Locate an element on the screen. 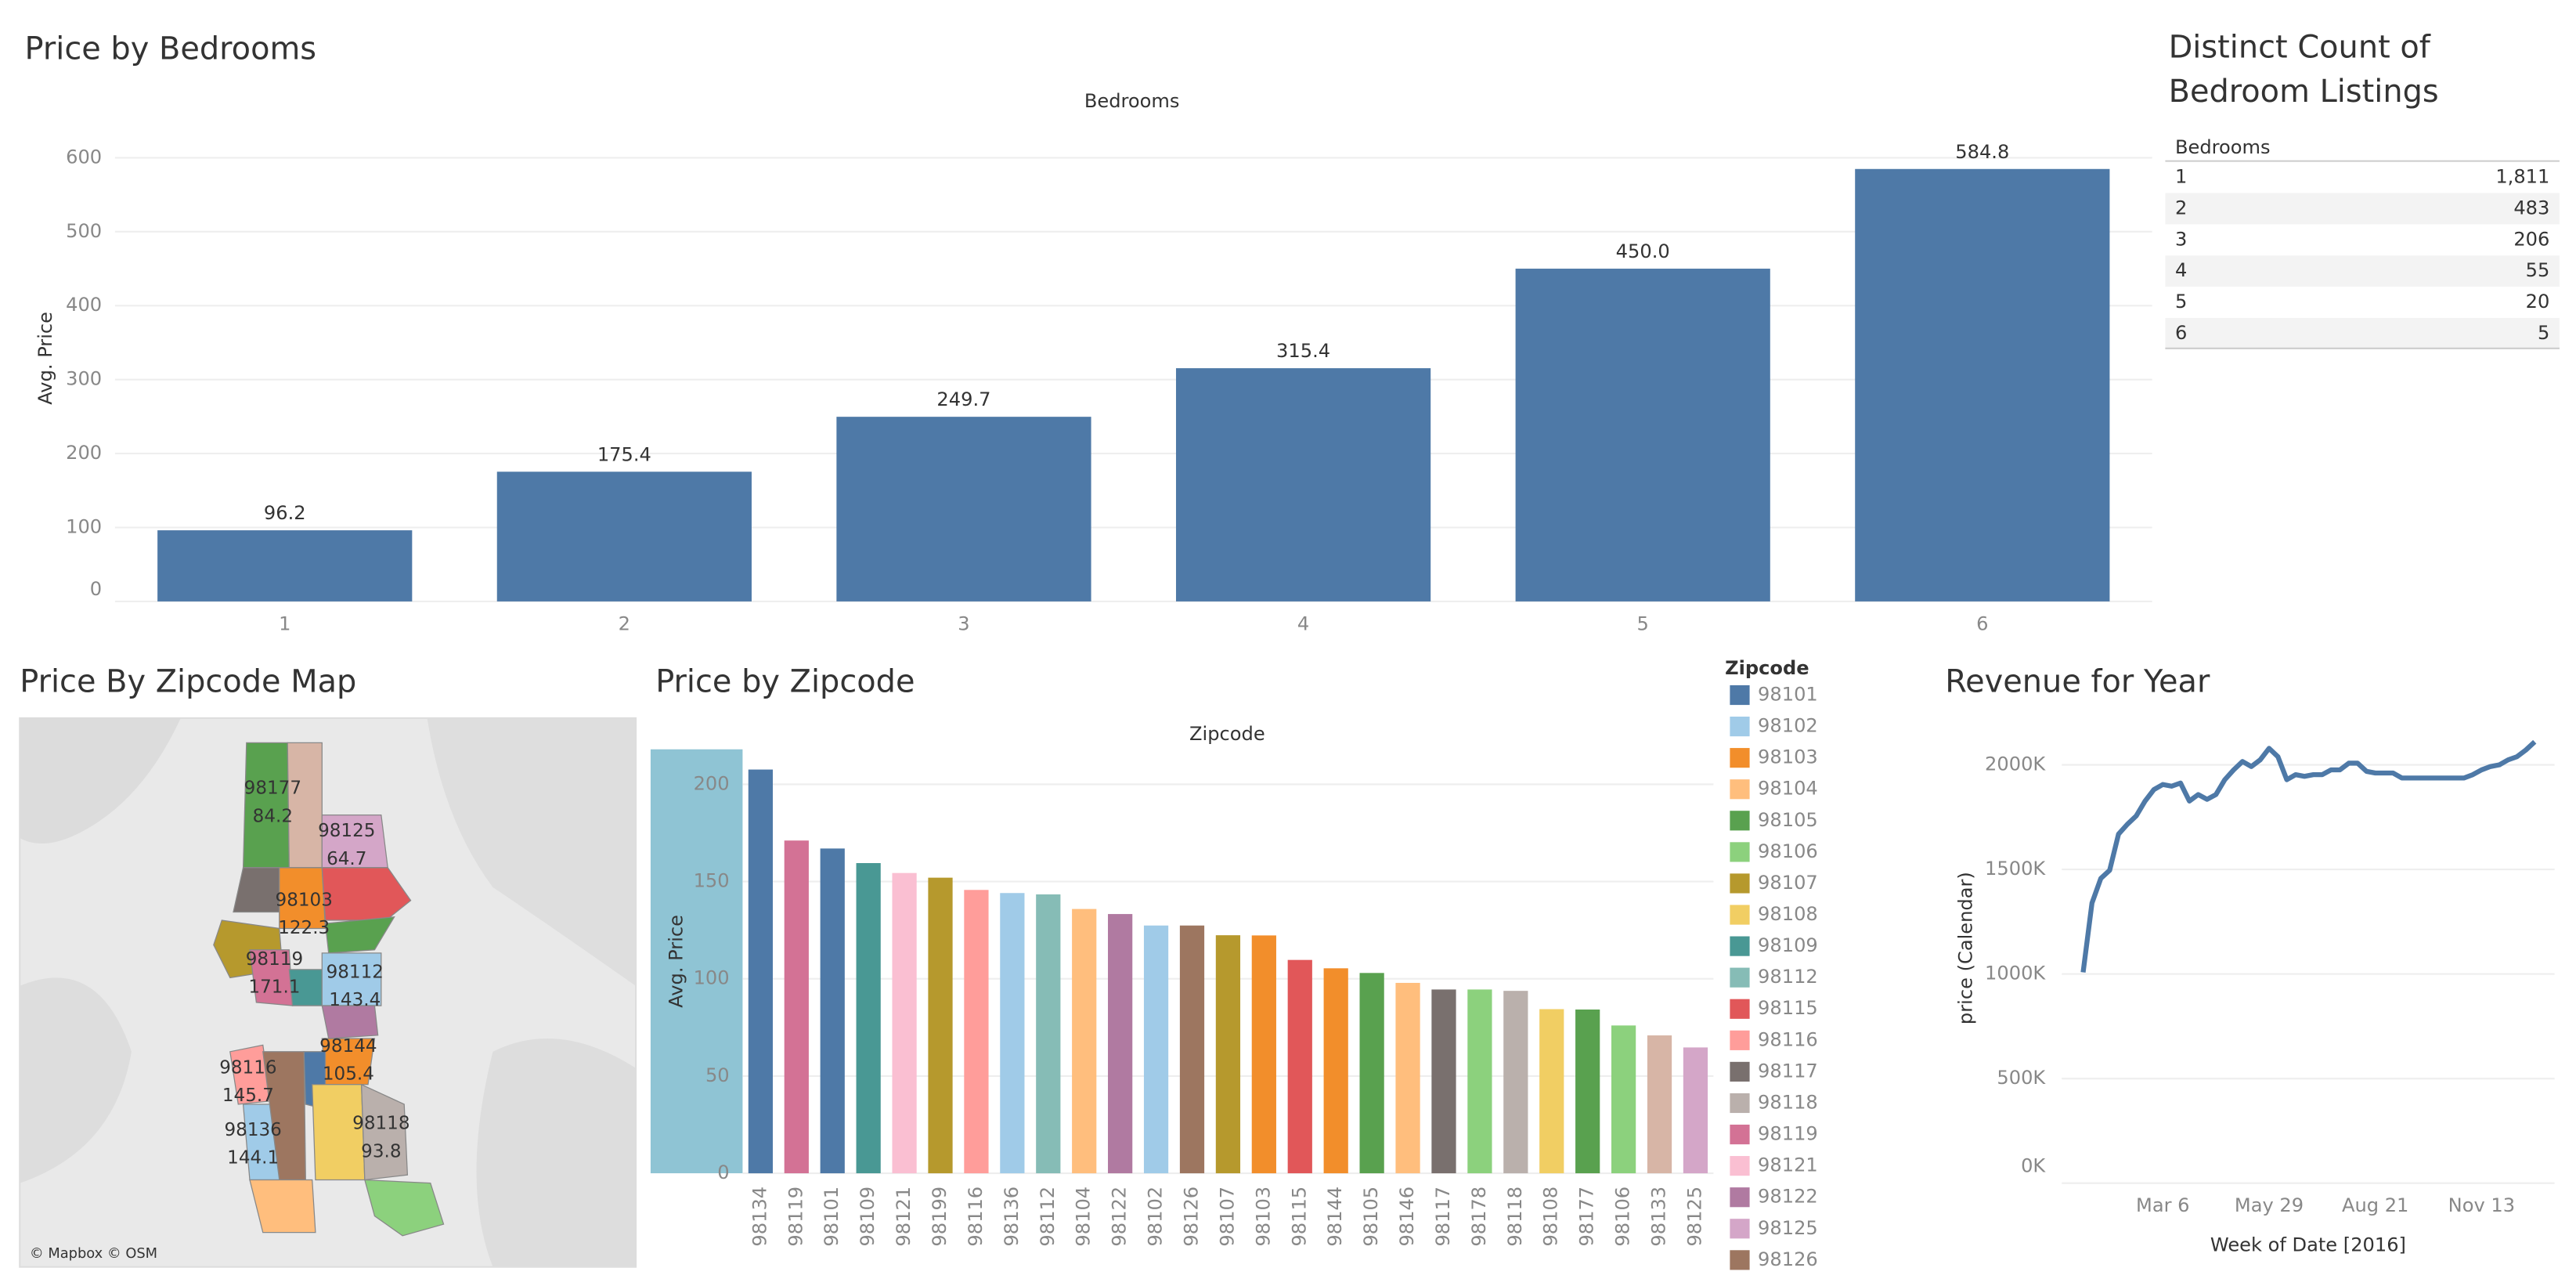 This screenshot has width=2576, height=1286. map is located at coordinates (328, 993).